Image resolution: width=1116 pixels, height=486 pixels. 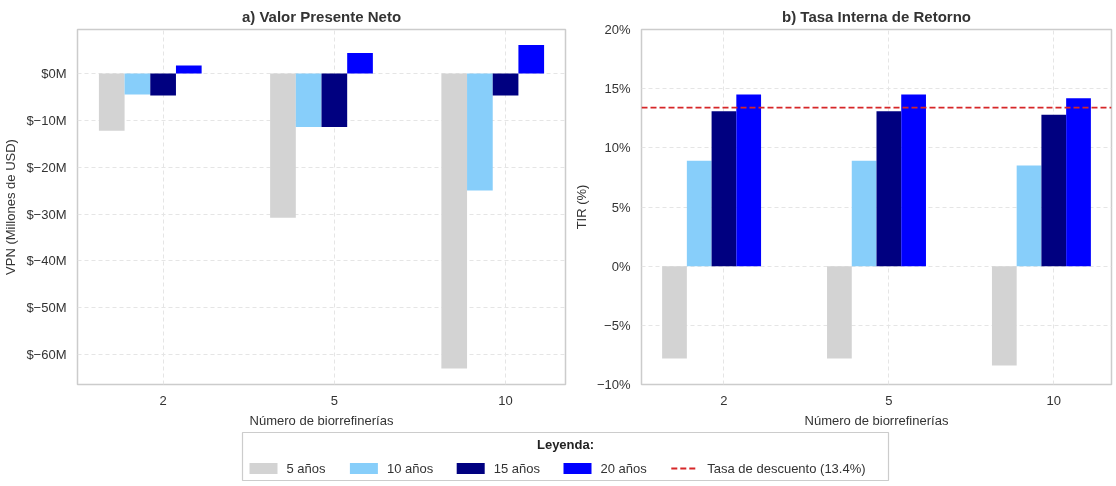 What do you see at coordinates (617, 325) in the screenshot?
I see `y-tick-label: −5%` at bounding box center [617, 325].